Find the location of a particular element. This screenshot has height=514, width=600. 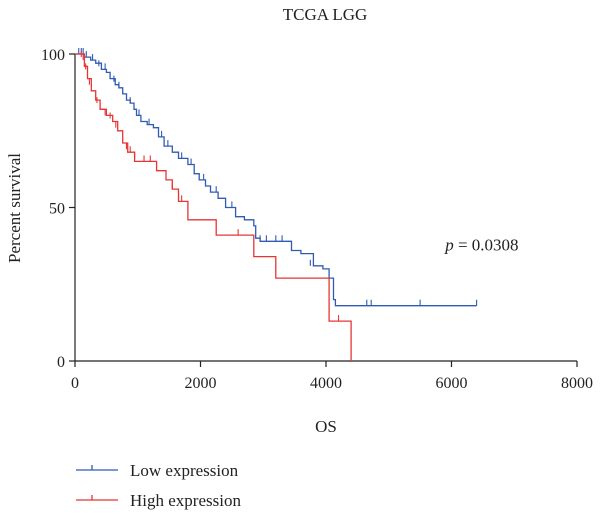

x-tick-label: 6000 is located at coordinates (452, 383).